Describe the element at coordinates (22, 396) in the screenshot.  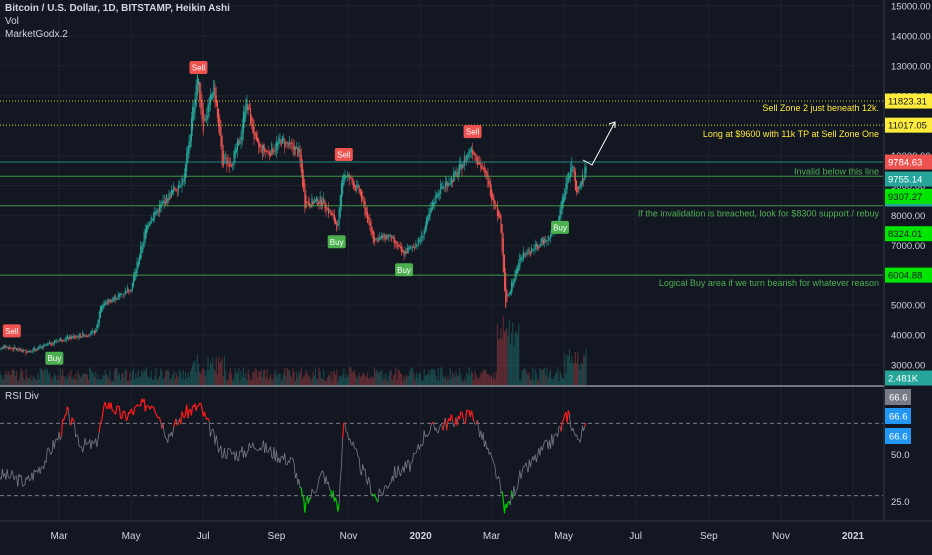
I see `rsi-pane-label: RSI Div` at that location.